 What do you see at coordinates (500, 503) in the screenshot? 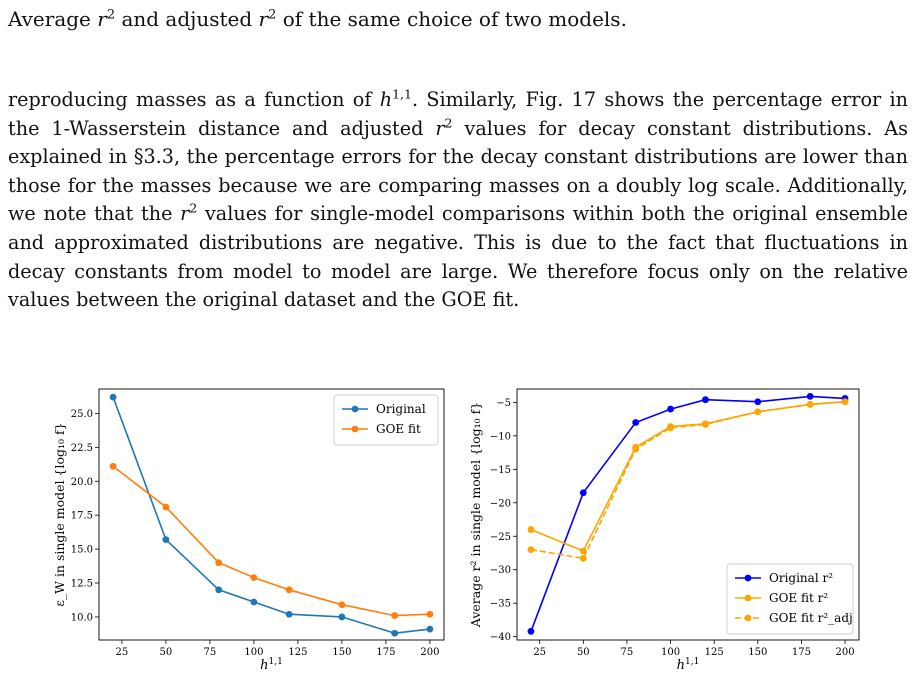
I see `y-tick-label: −20` at bounding box center [500, 503].